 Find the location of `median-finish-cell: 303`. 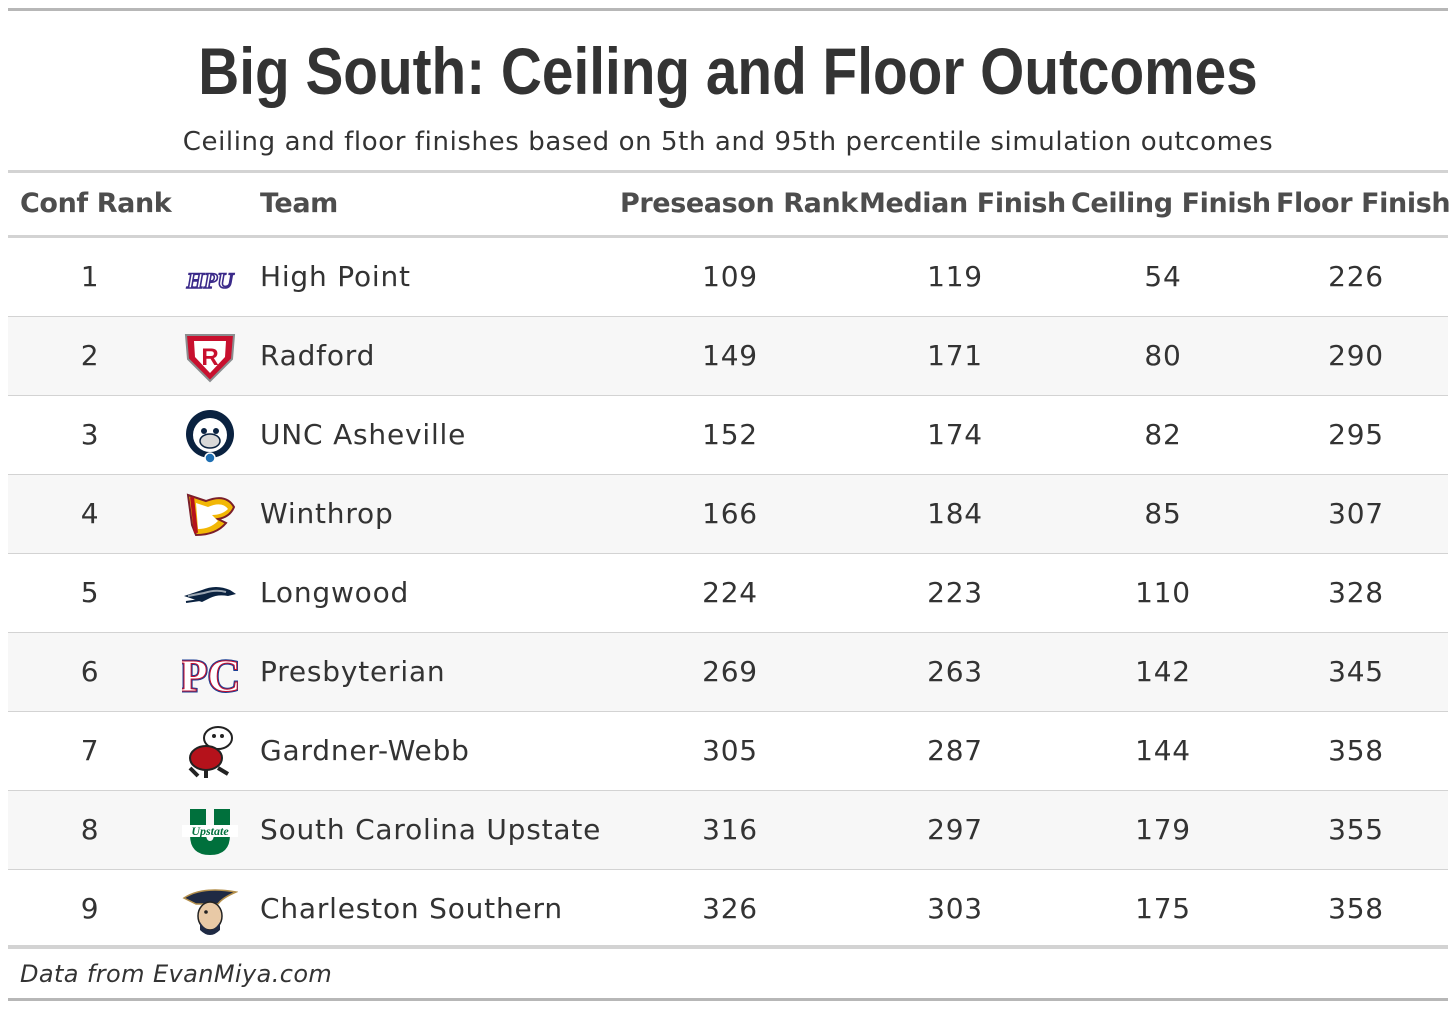

median-finish-cell: 303 is located at coordinates (955, 908).